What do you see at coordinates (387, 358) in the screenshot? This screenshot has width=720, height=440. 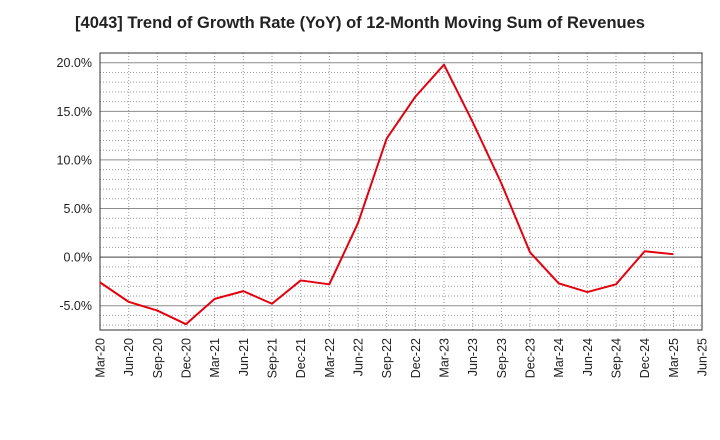 I see `x-tick-label: Sep-22` at bounding box center [387, 358].